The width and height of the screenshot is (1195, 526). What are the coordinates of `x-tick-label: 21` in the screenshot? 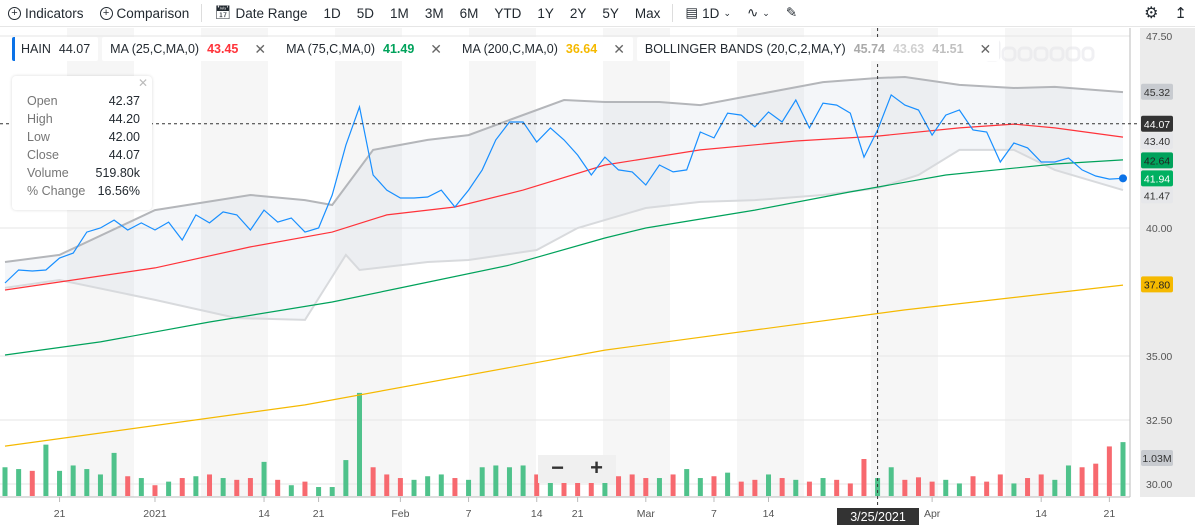 It's located at (319, 514).